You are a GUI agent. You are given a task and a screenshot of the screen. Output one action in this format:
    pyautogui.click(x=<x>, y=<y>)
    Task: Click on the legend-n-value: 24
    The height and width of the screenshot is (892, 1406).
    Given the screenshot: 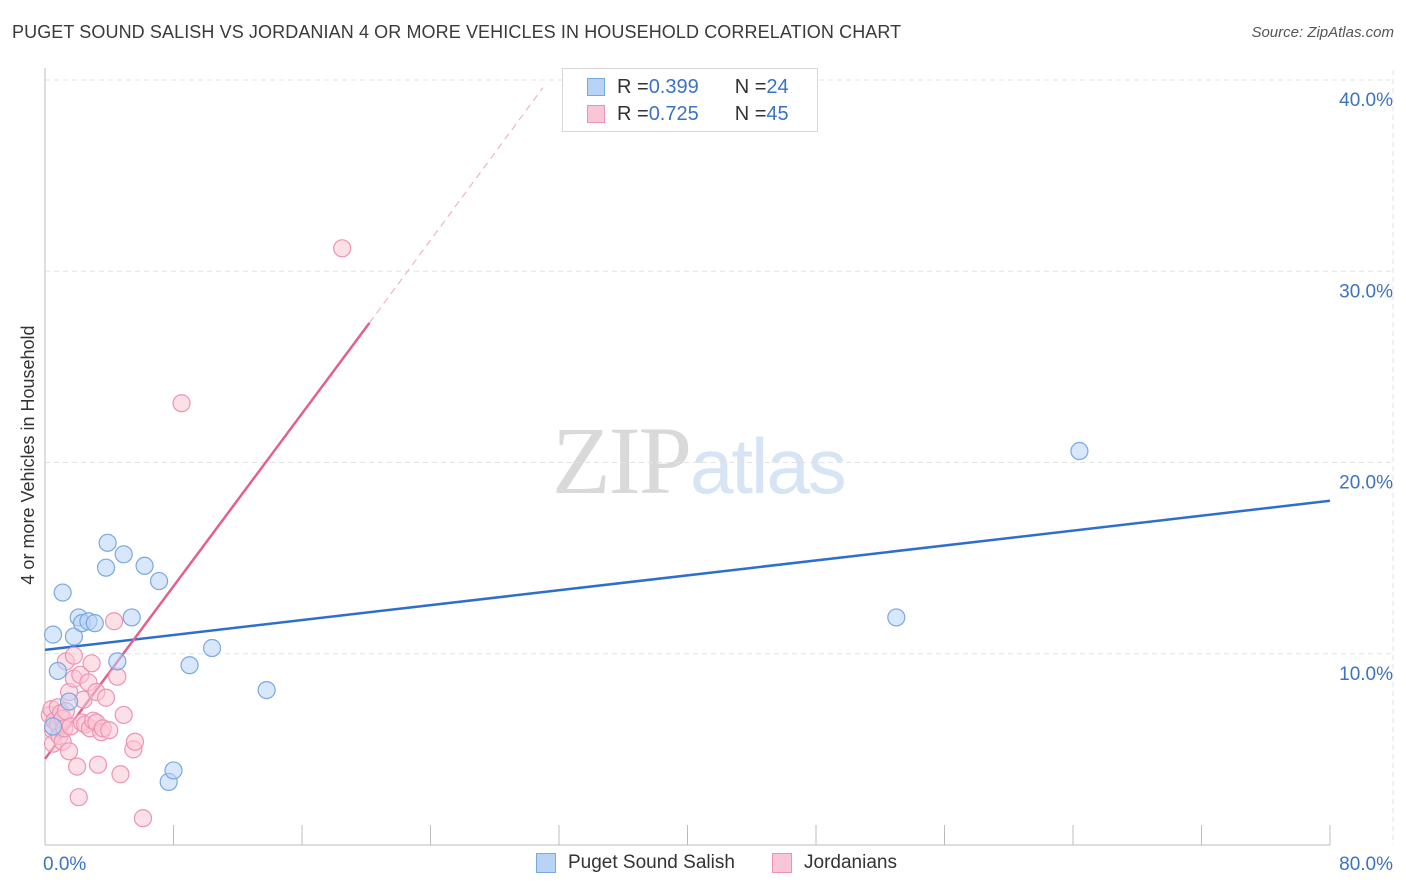 What is the action you would take?
    pyautogui.click(x=777, y=86)
    